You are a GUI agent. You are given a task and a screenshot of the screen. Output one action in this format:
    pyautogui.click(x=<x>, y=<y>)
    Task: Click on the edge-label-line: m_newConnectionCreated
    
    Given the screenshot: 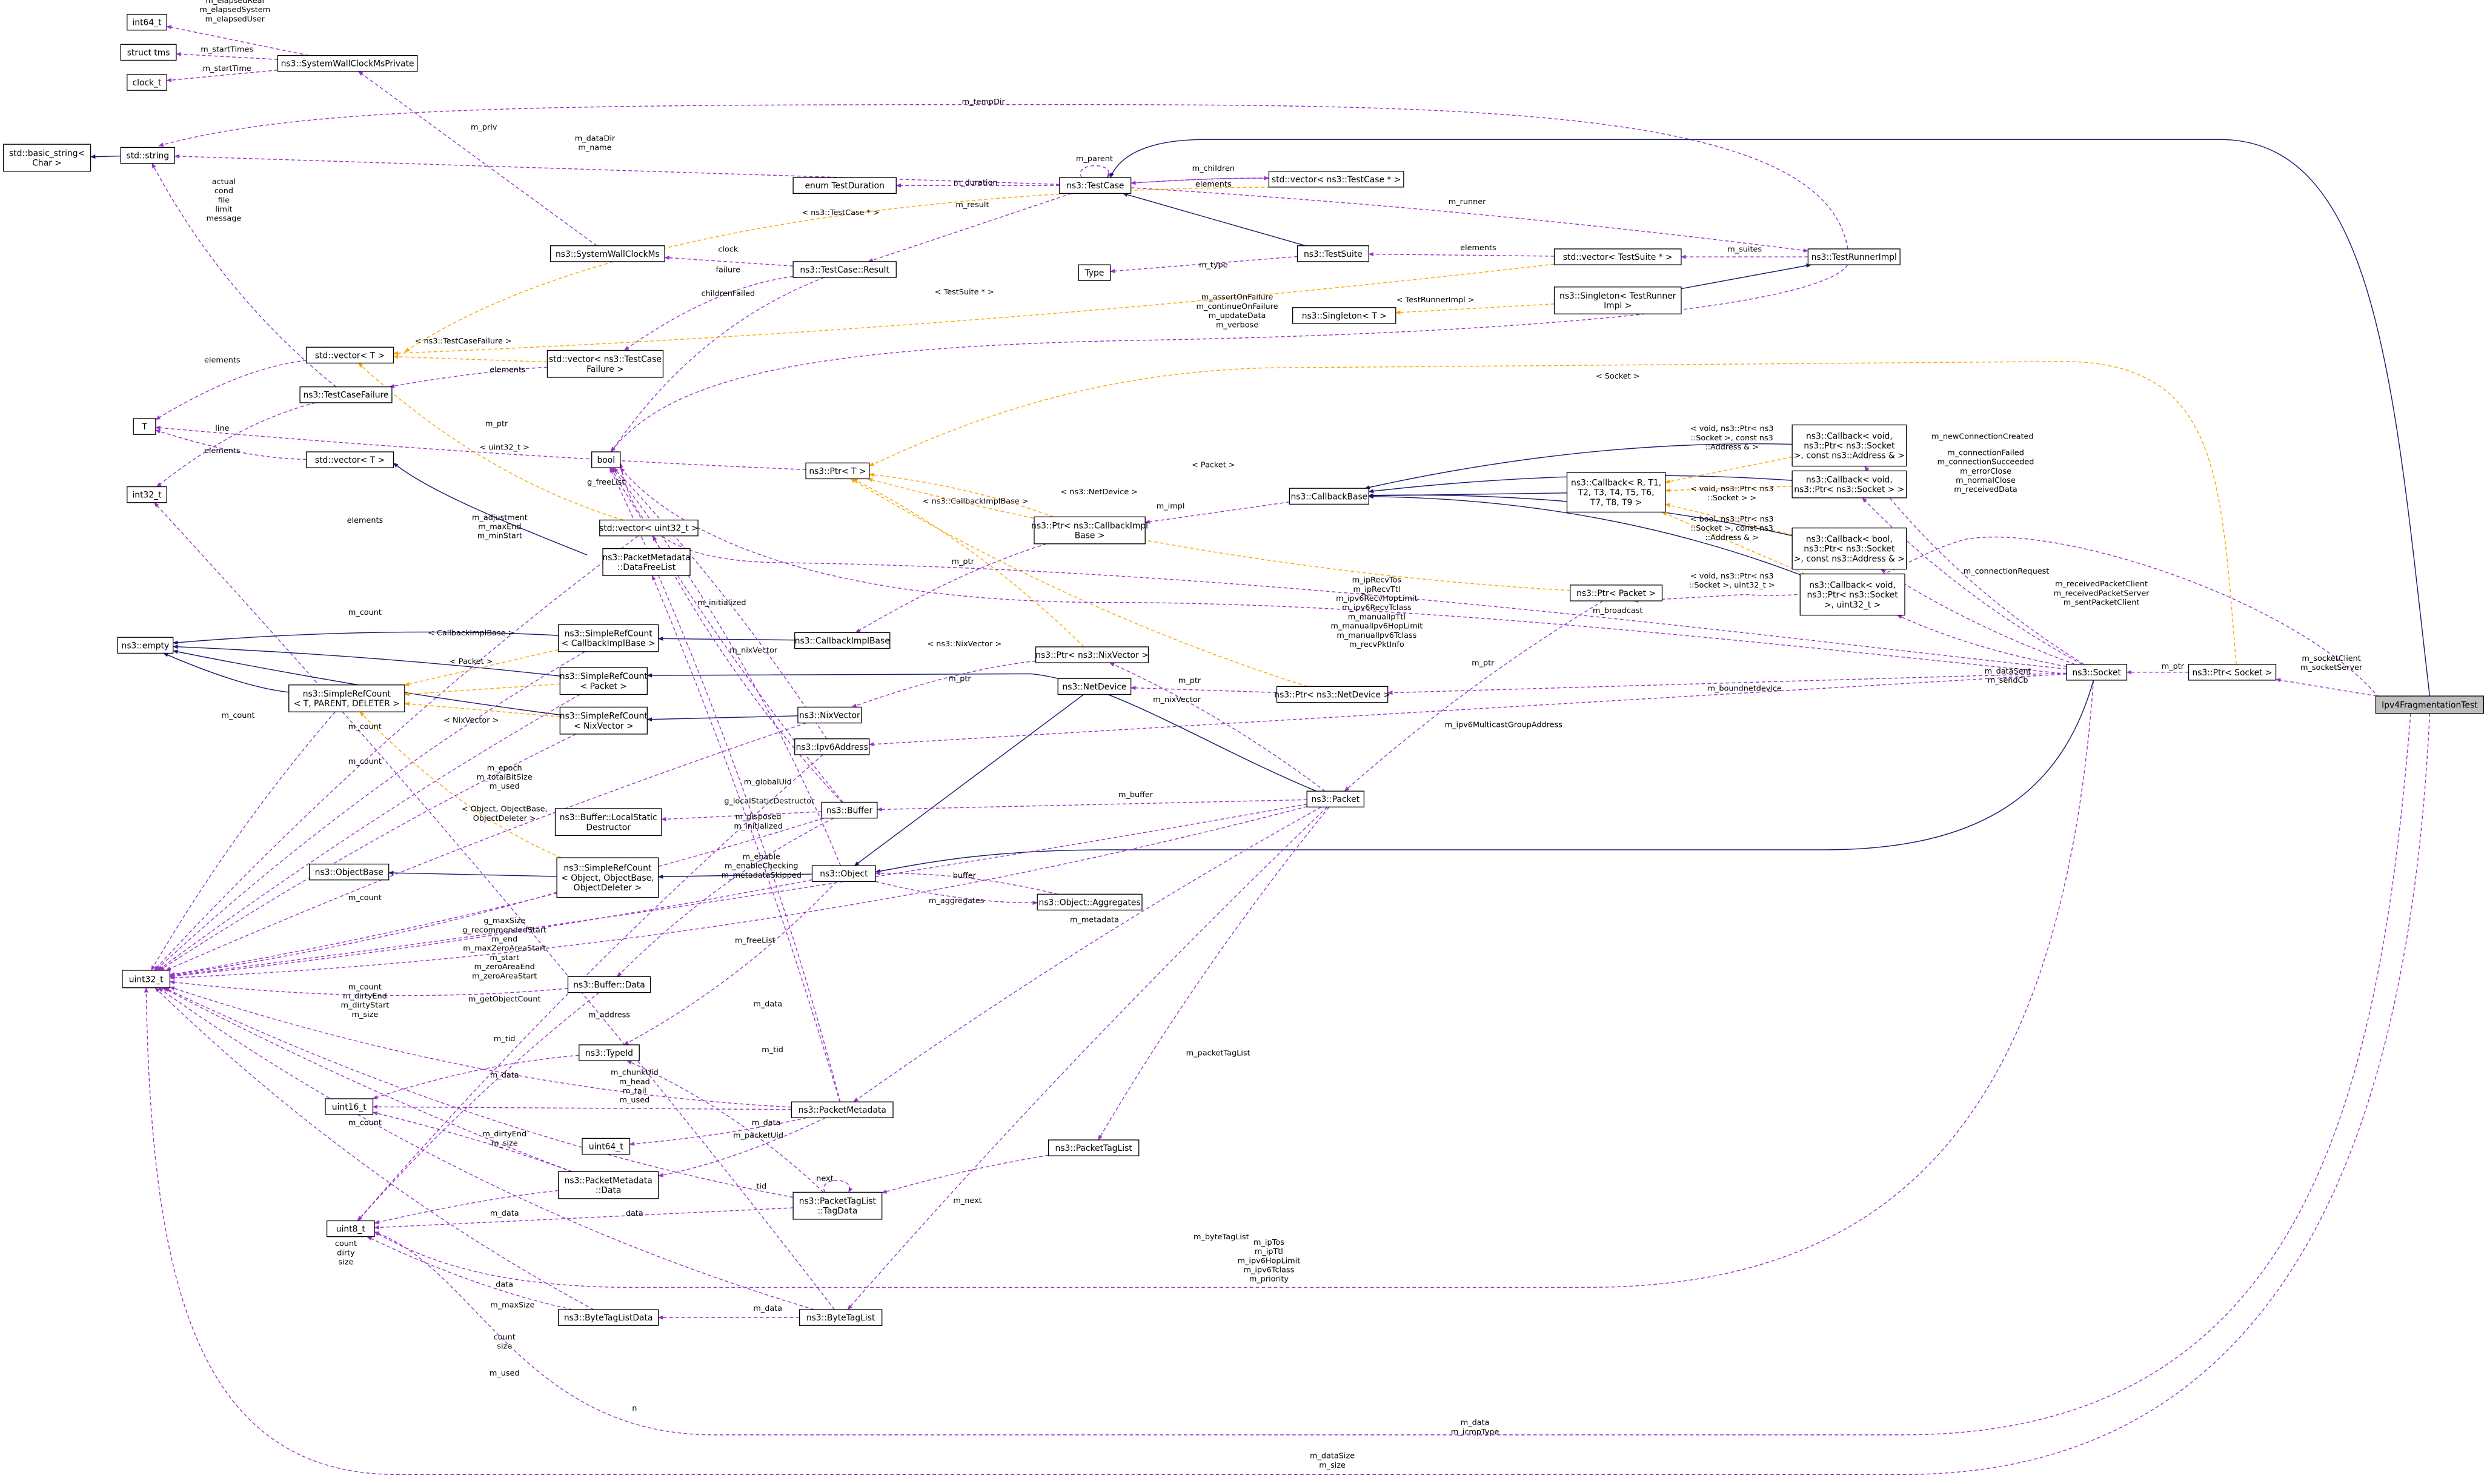 What is the action you would take?
    pyautogui.click(x=1982, y=436)
    